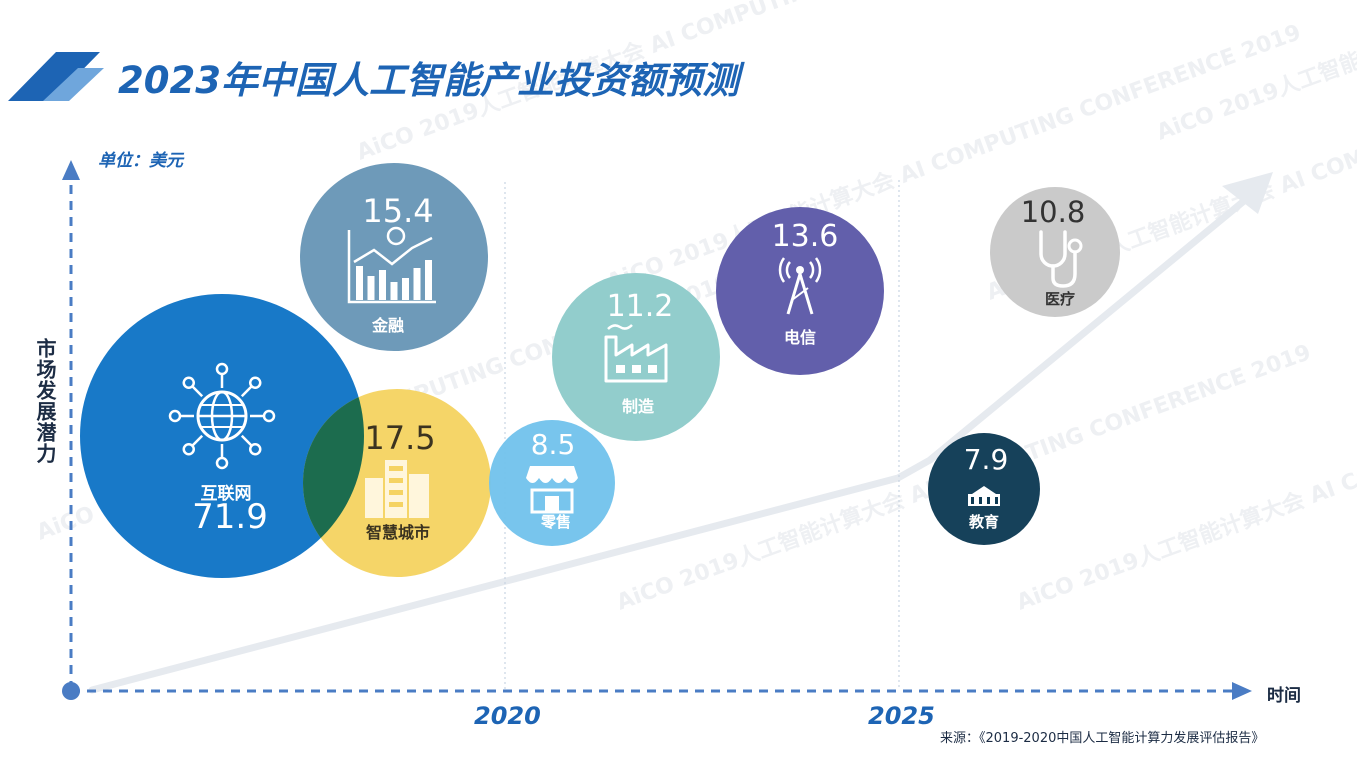 Image resolution: width=1357 pixels, height=768 pixels. Describe the element at coordinates (555, 522) in the screenshot. I see `bubble-retail-label: 零售` at that location.